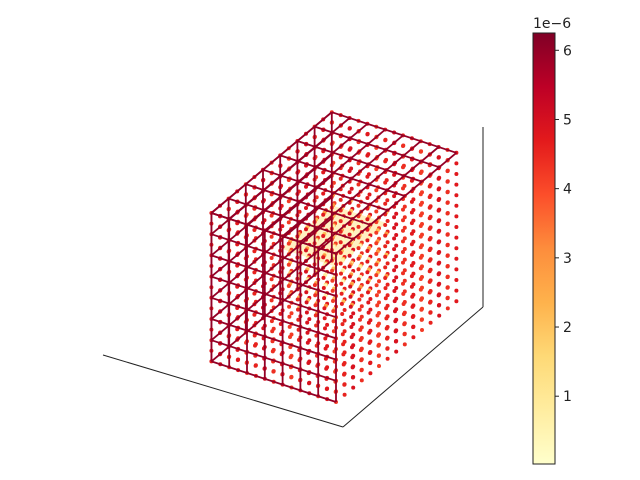  What do you see at coordinates (552, 240) in the screenshot?
I see `colorbar: 1 2 3 4 5 6 1e−6` at bounding box center [552, 240].